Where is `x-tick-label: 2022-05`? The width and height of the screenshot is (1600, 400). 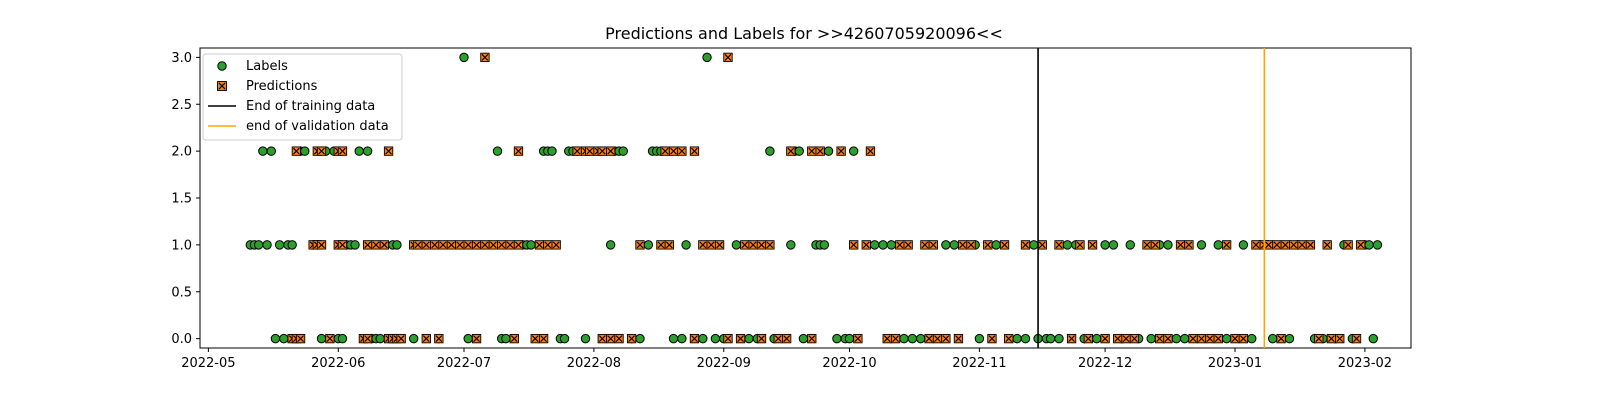 x-tick-label: 2022-05 is located at coordinates (208, 363).